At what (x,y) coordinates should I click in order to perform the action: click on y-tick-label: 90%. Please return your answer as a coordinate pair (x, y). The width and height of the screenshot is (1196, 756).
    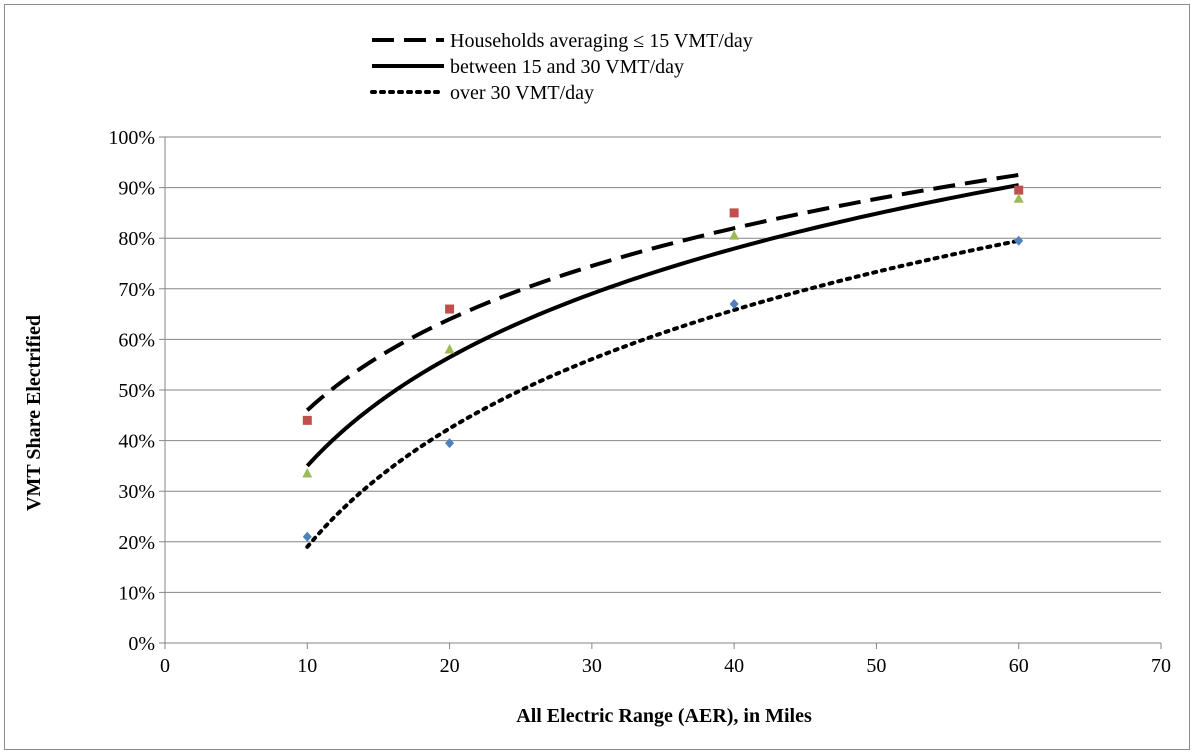
    Looking at the image, I should click on (136, 189).